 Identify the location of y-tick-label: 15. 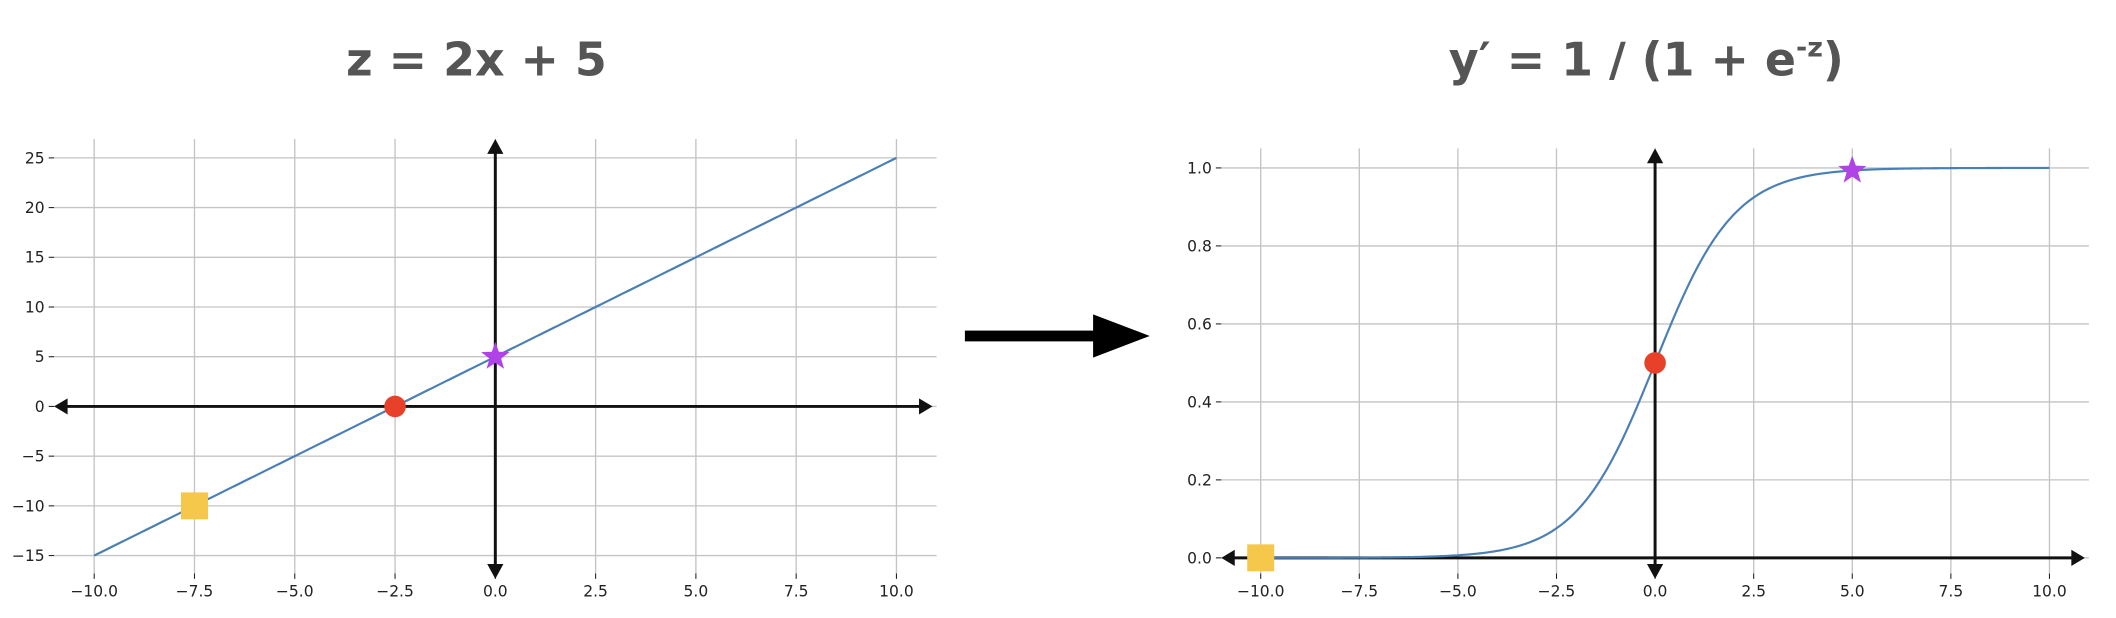
(35, 258).